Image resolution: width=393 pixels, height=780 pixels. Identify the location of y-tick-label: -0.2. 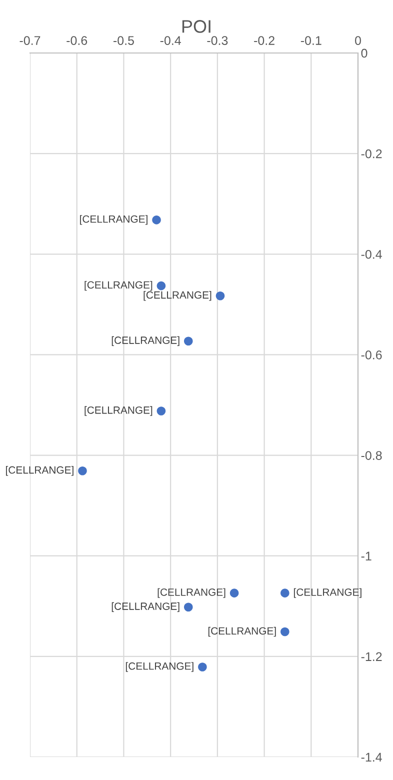
(371, 153).